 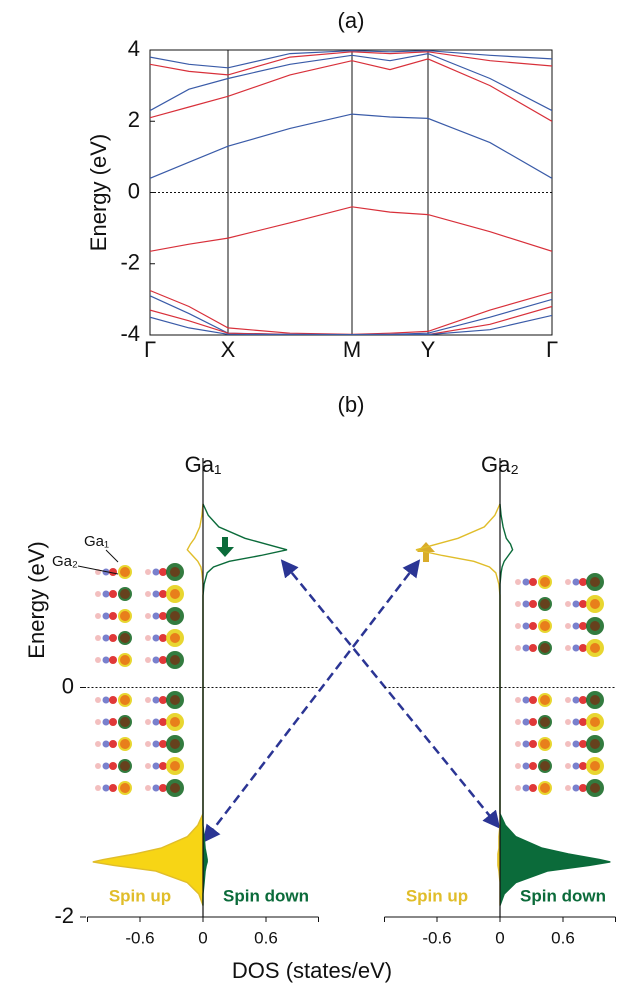 What do you see at coordinates (351, 20) in the screenshot?
I see `panel-label: (a)` at bounding box center [351, 20].